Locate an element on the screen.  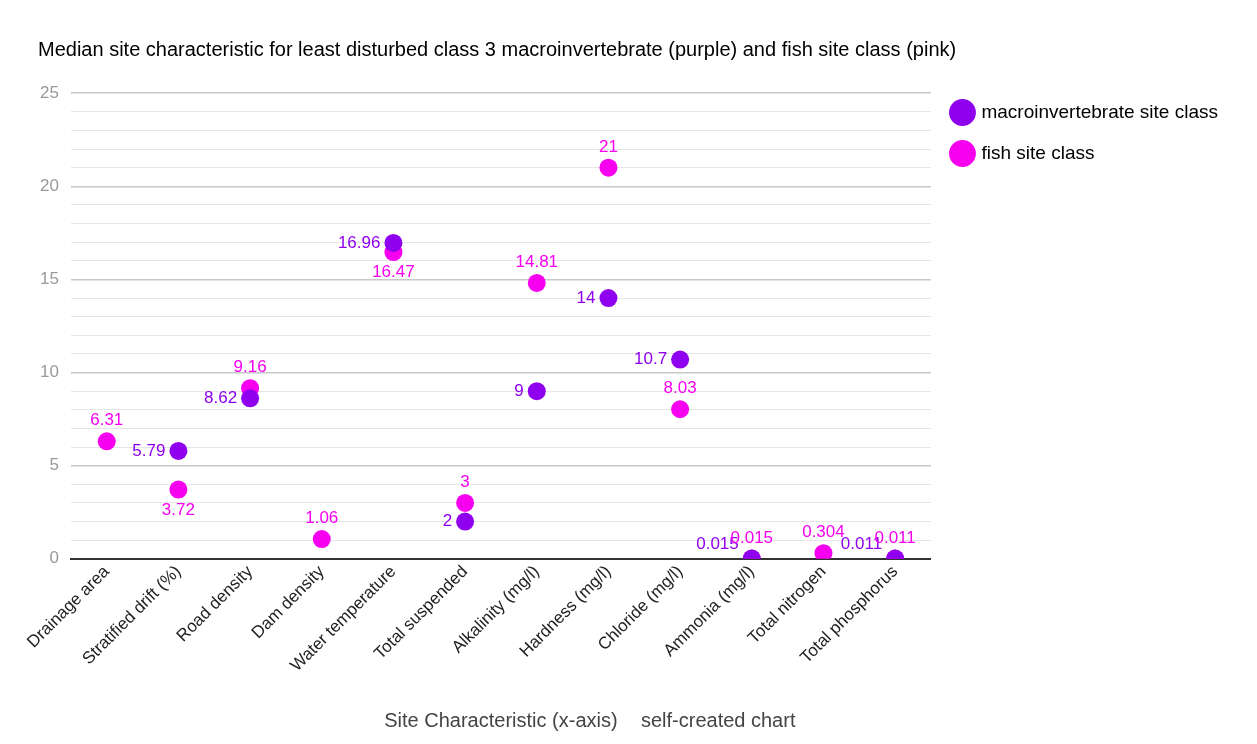
data-label: 8.03 is located at coordinates (680, 388).